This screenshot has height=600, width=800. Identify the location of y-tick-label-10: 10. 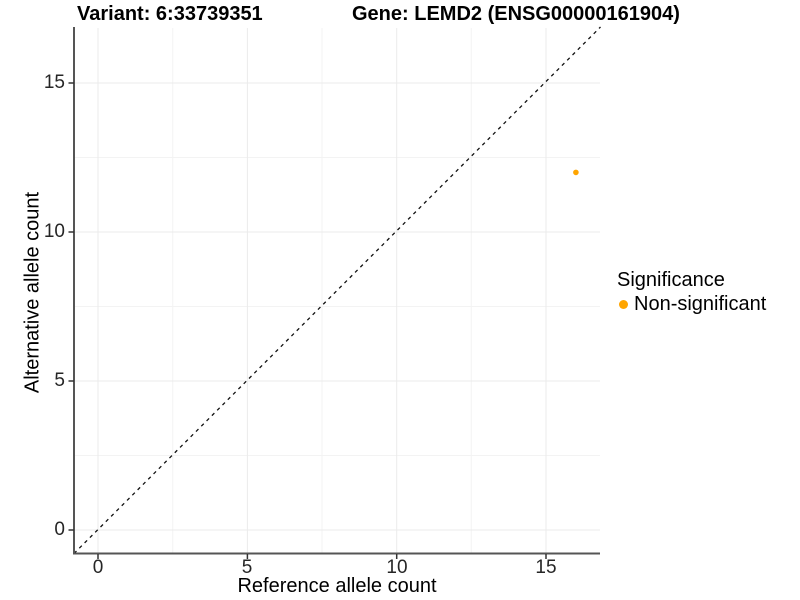
(54, 231).